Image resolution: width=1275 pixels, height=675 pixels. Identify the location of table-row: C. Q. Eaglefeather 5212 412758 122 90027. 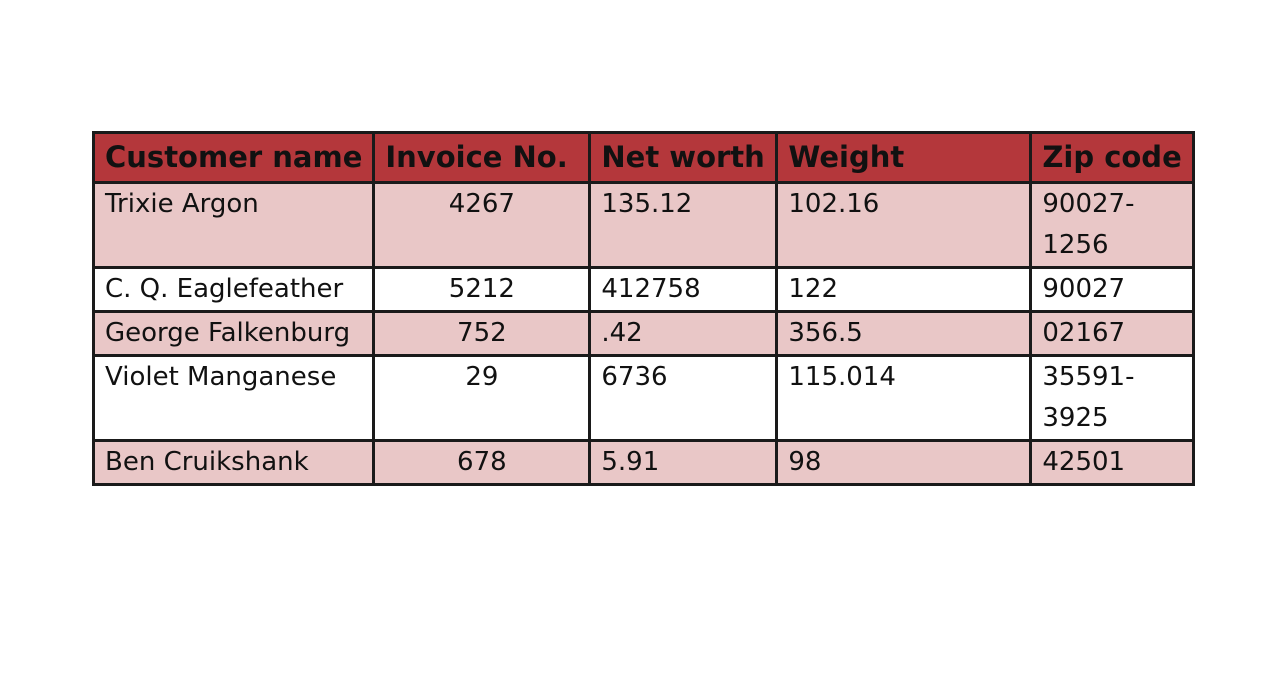
(643, 289).